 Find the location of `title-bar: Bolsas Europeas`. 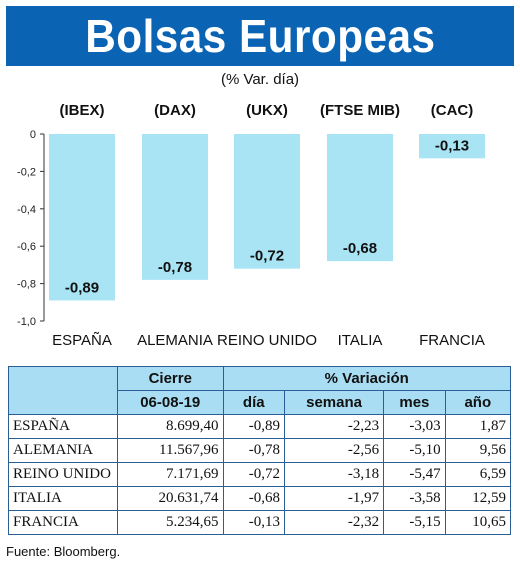

title-bar: Bolsas Europeas is located at coordinates (260, 36).